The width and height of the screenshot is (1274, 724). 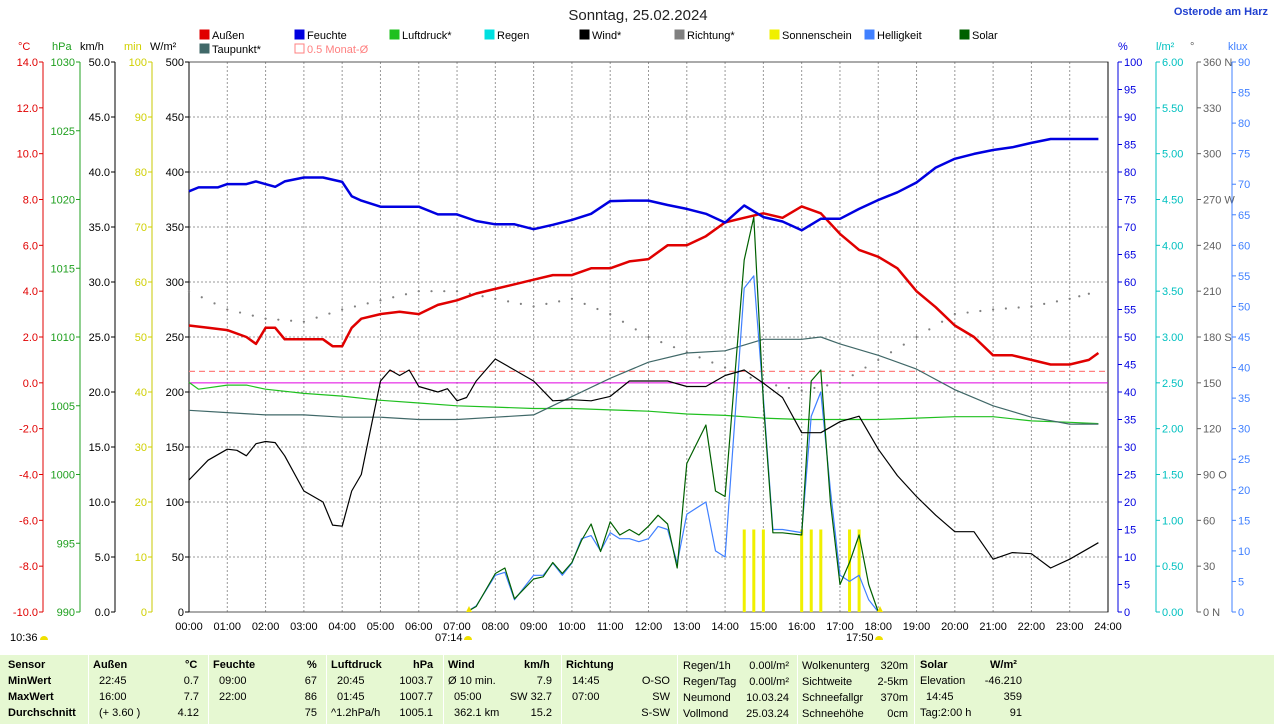 I want to click on sun-tick-label: 60, so click(x=141, y=283).